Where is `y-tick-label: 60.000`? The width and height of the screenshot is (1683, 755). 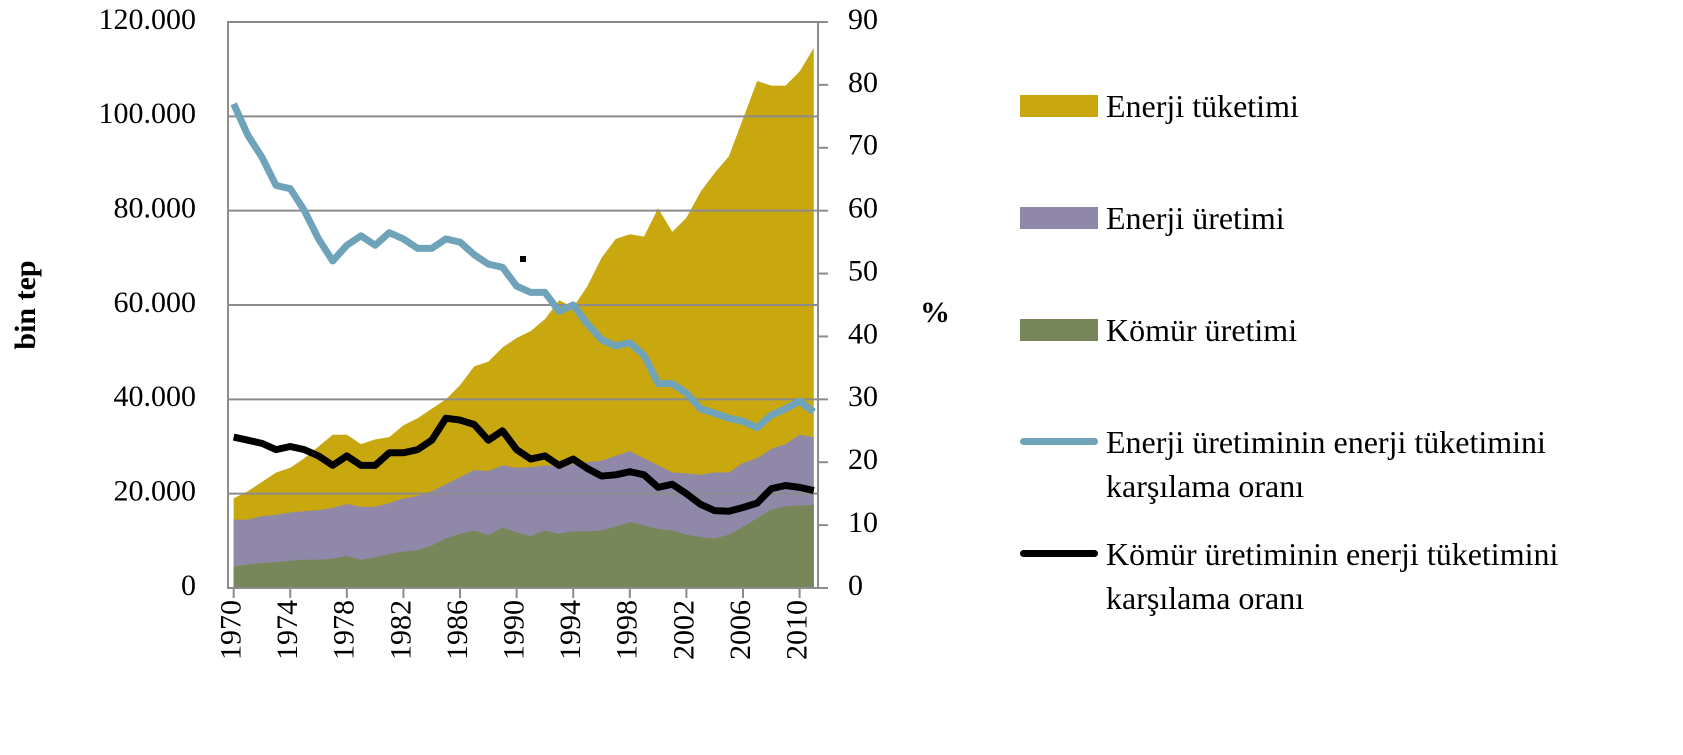
y-tick-label: 60.000 is located at coordinates (155, 302).